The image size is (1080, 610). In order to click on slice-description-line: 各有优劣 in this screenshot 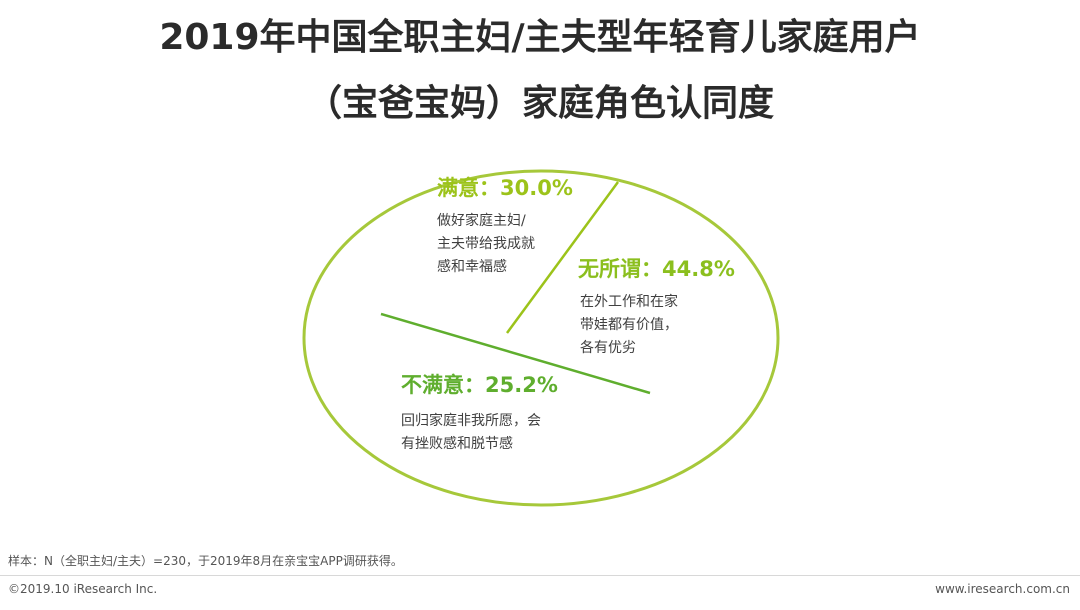, I will do `click(608, 348)`.